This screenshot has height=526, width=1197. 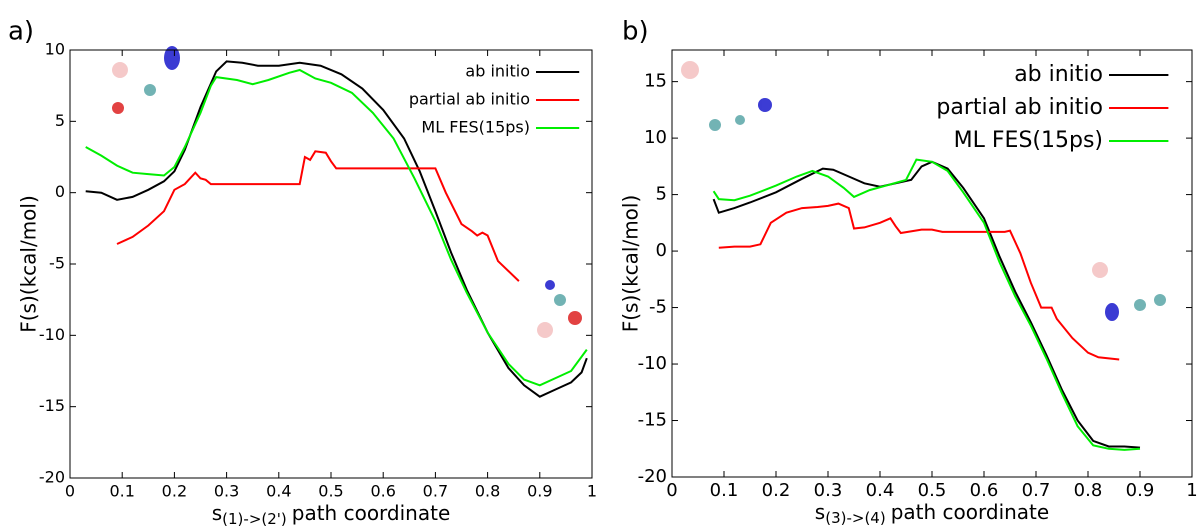 What do you see at coordinates (635, 32) in the screenshot?
I see `panel-label: b)` at bounding box center [635, 32].